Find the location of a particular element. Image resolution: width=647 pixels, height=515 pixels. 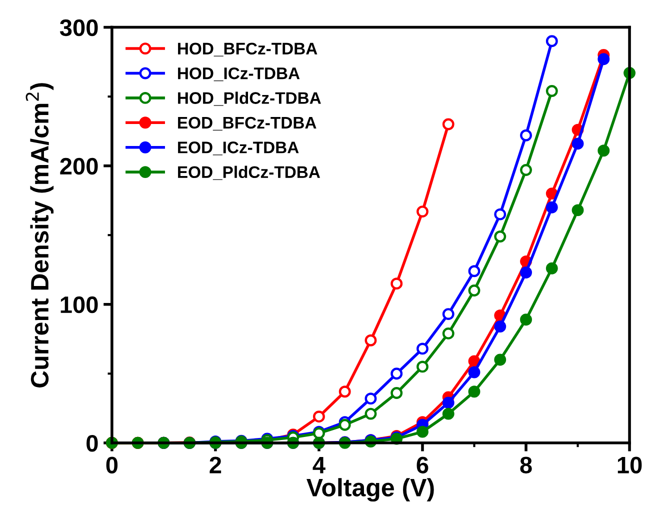

legend-label: EOD_ICz-TDBA is located at coordinates (238, 149).